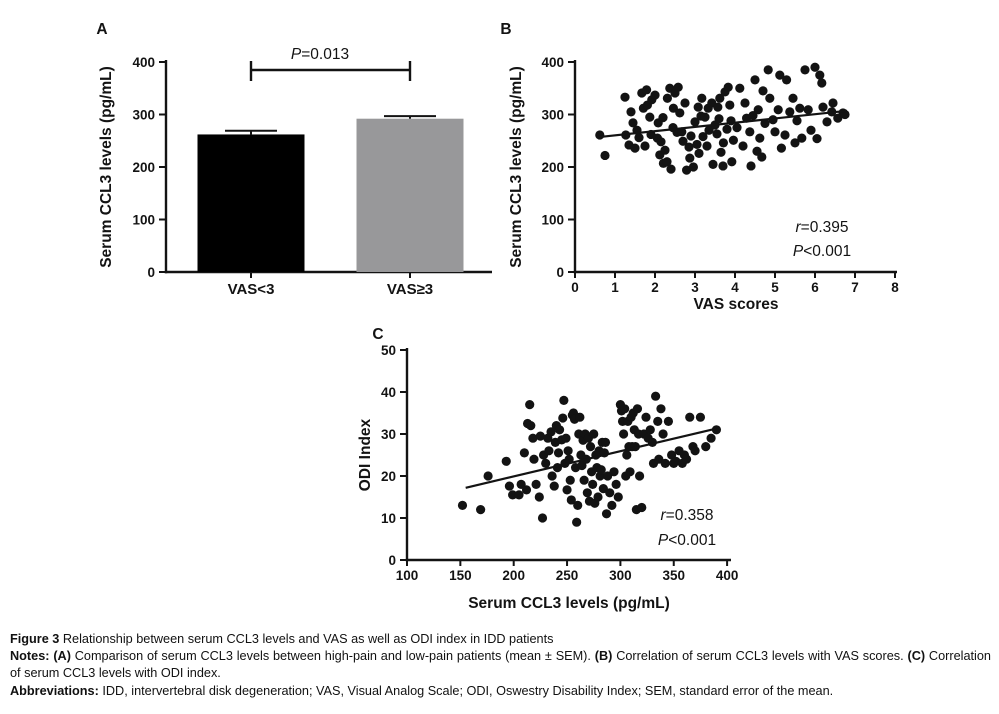  Describe the element at coordinates (365, 454) in the screenshot. I see `y-axis-title: ODI Index` at that location.